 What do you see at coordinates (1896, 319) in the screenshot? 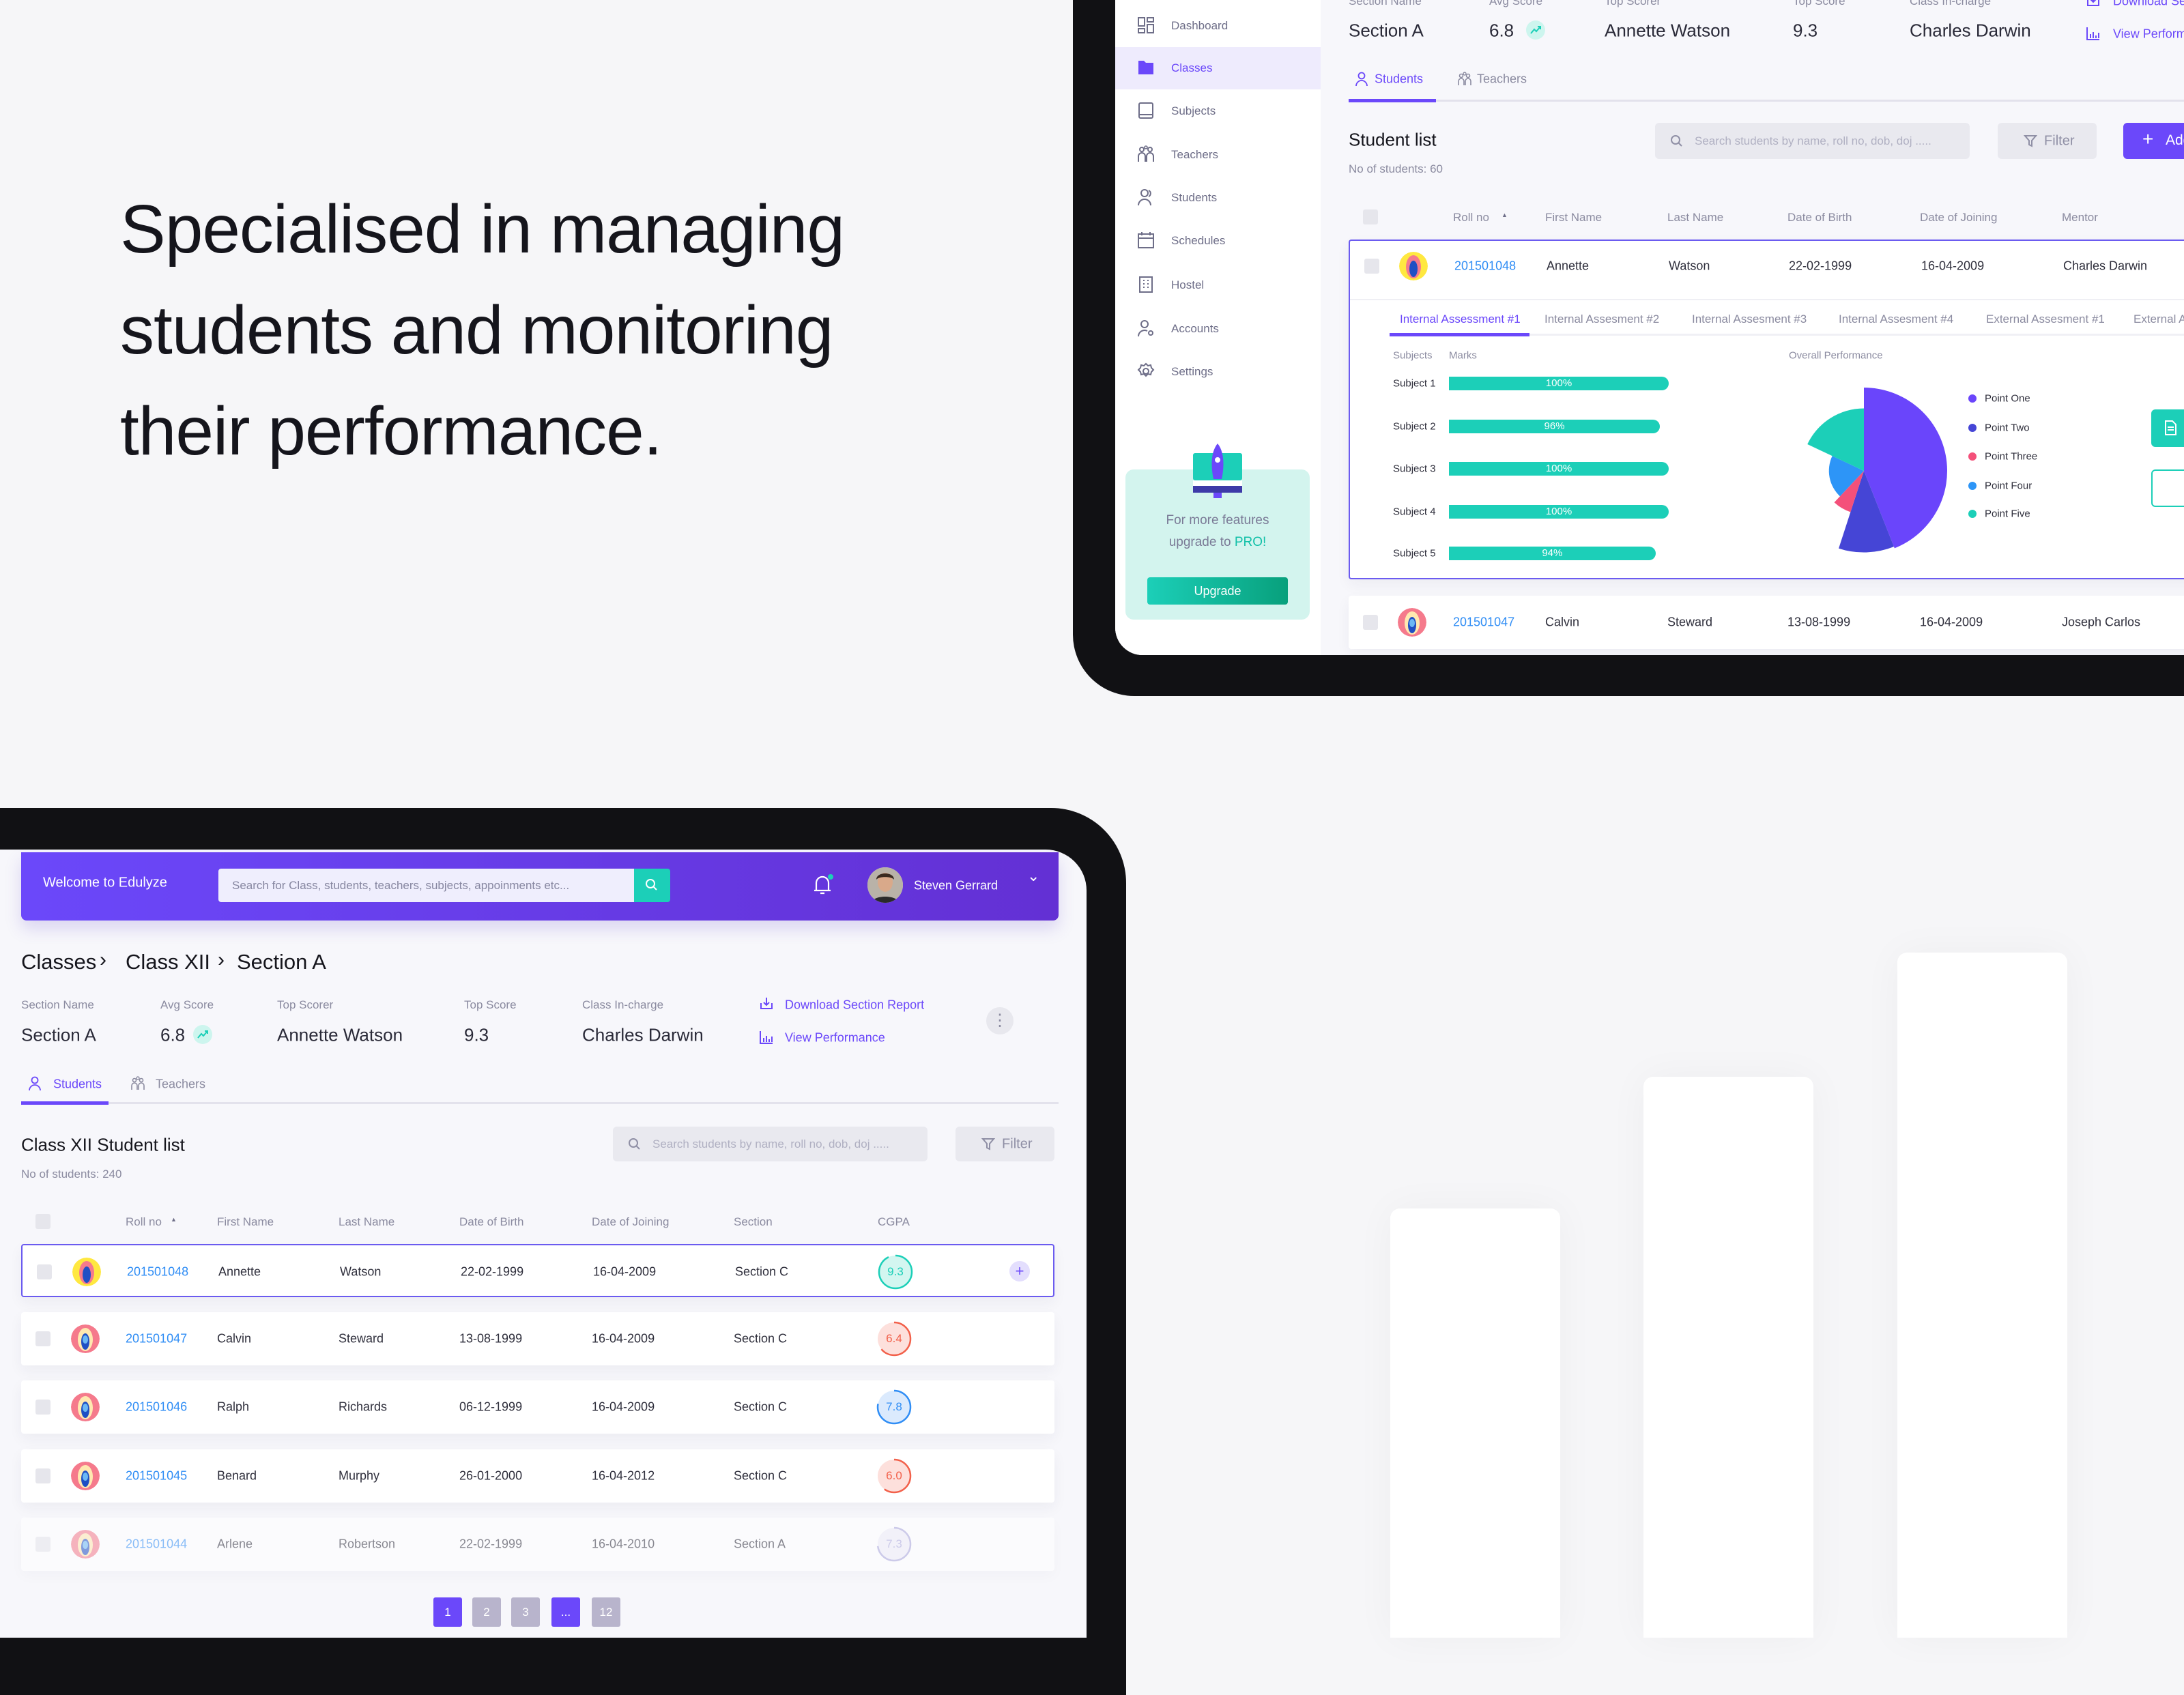
I see `assessment-tab: Internal Assesment #4` at bounding box center [1896, 319].